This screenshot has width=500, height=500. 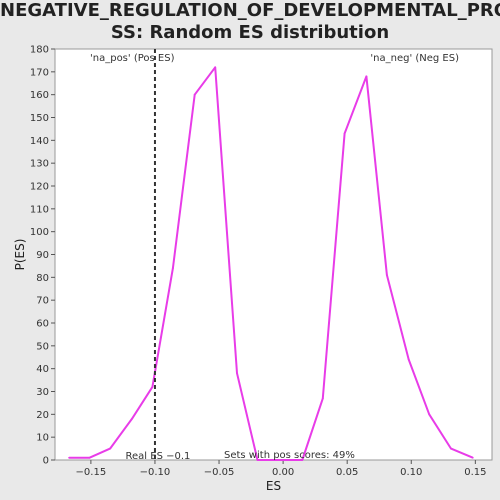 What do you see at coordinates (42, 278) in the screenshot?
I see `y-tick-label: 80` at bounding box center [42, 278].